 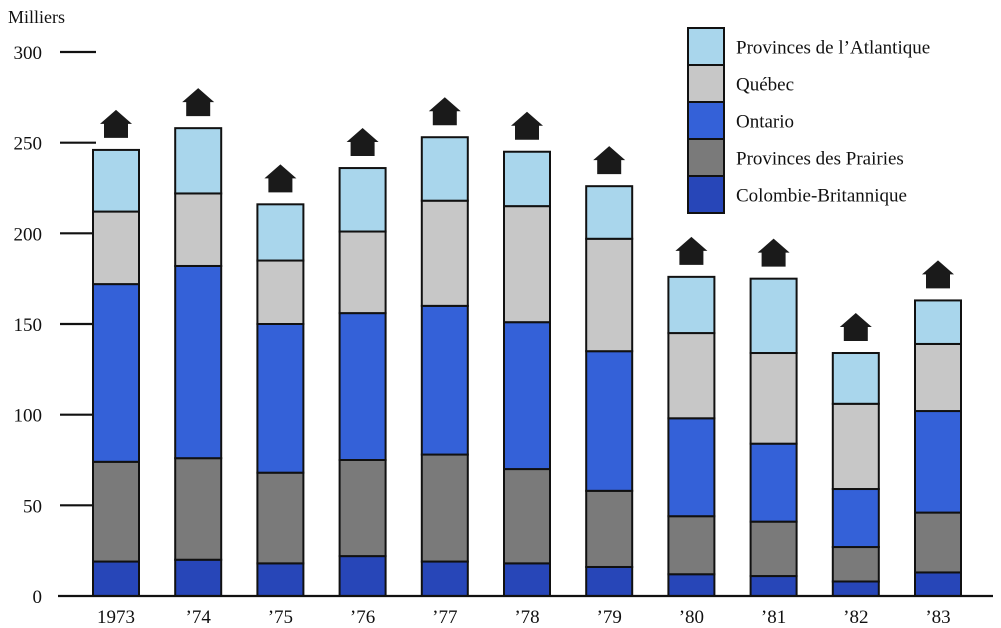 What do you see at coordinates (28, 234) in the screenshot?
I see `y-tick-label: 200` at bounding box center [28, 234].